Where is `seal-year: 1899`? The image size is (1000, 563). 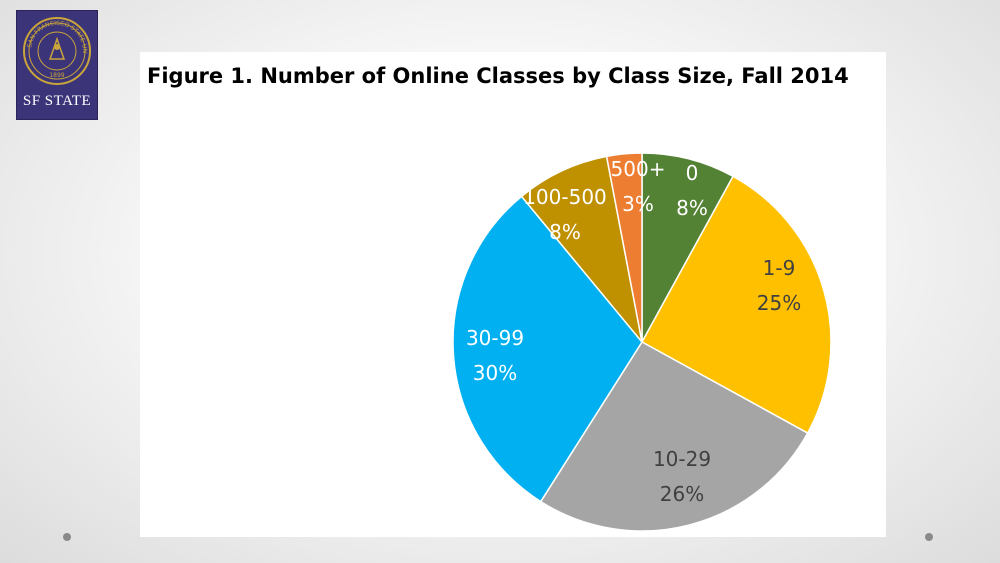
seal-year: 1899 is located at coordinates (56, 75).